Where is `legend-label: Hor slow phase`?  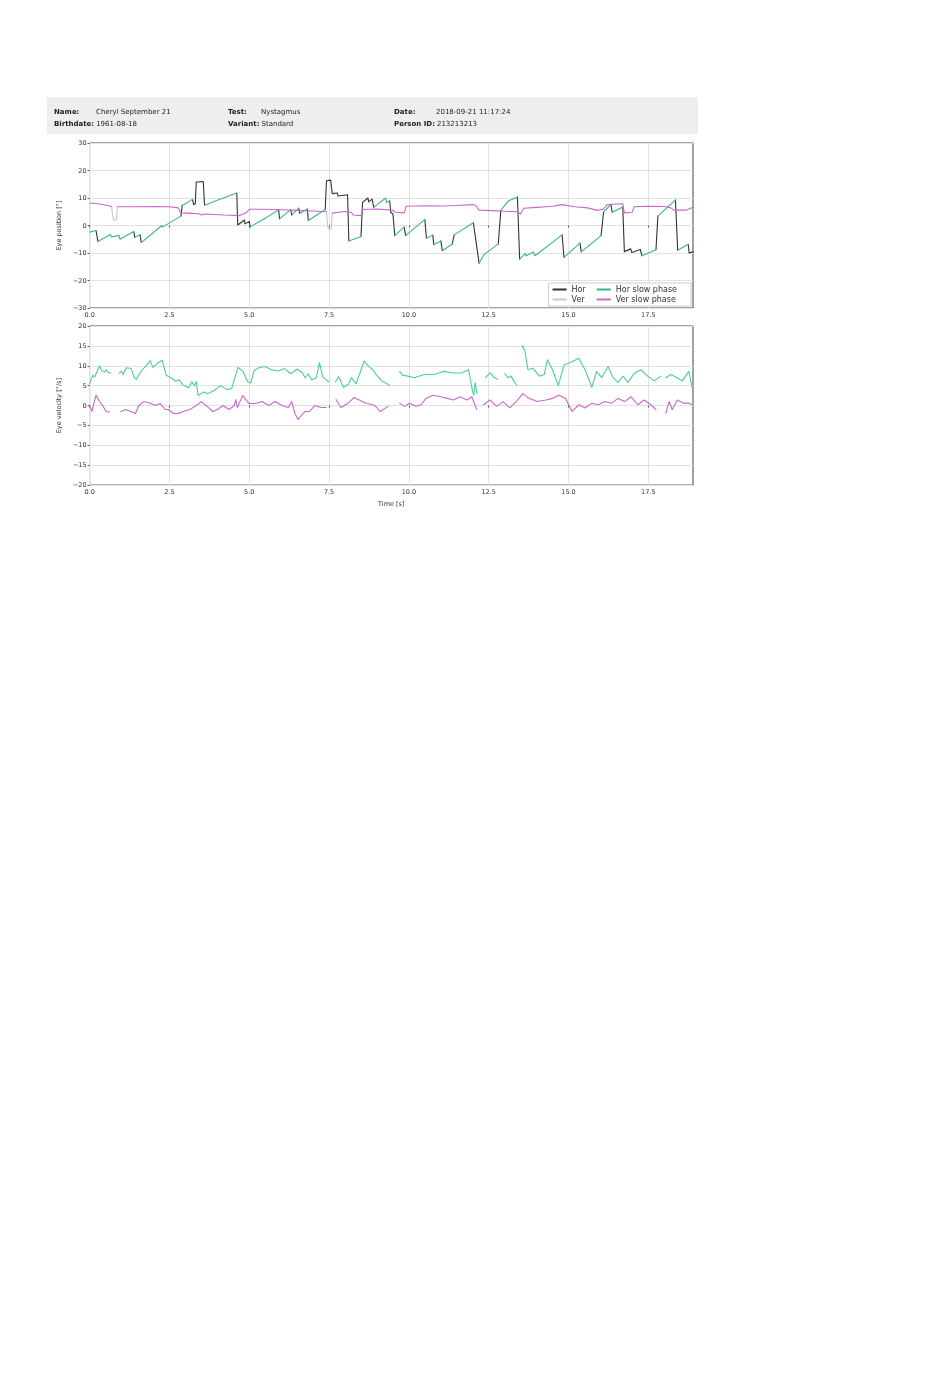 legend-label: Hor slow phase is located at coordinates (646, 289).